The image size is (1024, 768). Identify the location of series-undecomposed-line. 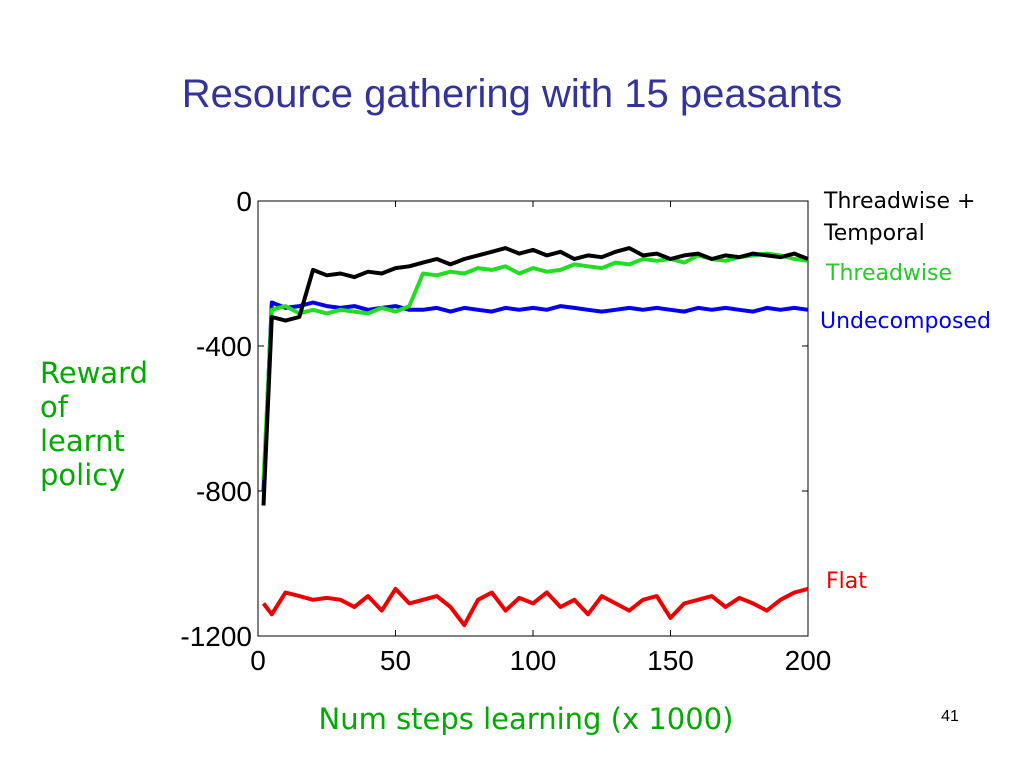
(535, 396).